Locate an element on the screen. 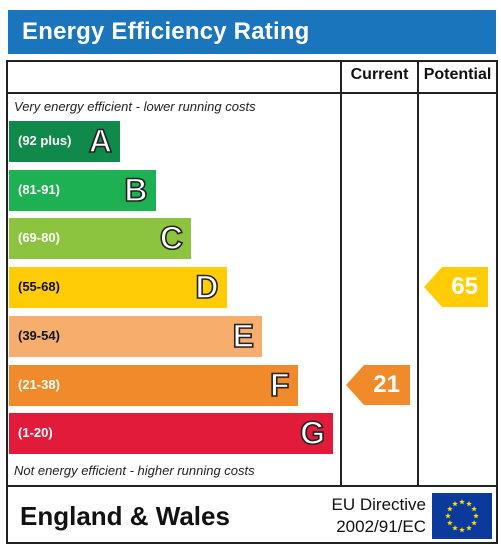  current-rating-arrow-shape is located at coordinates (378, 384).